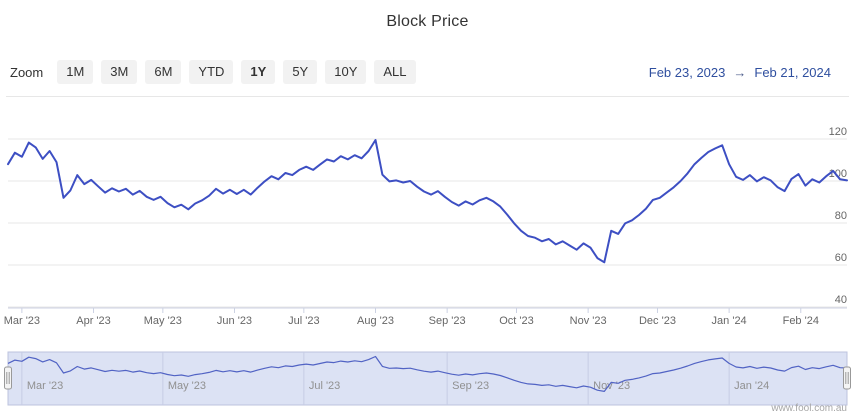 This screenshot has height=415, width=855. I want to click on x-axis-label: Jan '24, so click(729, 321).